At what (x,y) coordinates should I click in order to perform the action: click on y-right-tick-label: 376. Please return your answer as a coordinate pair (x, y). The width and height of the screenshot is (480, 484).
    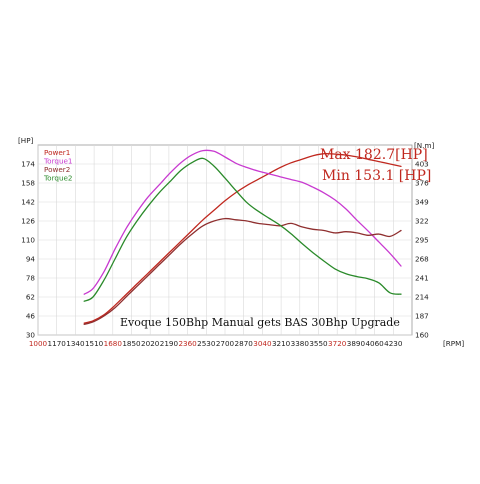
    Looking at the image, I should click on (422, 183).